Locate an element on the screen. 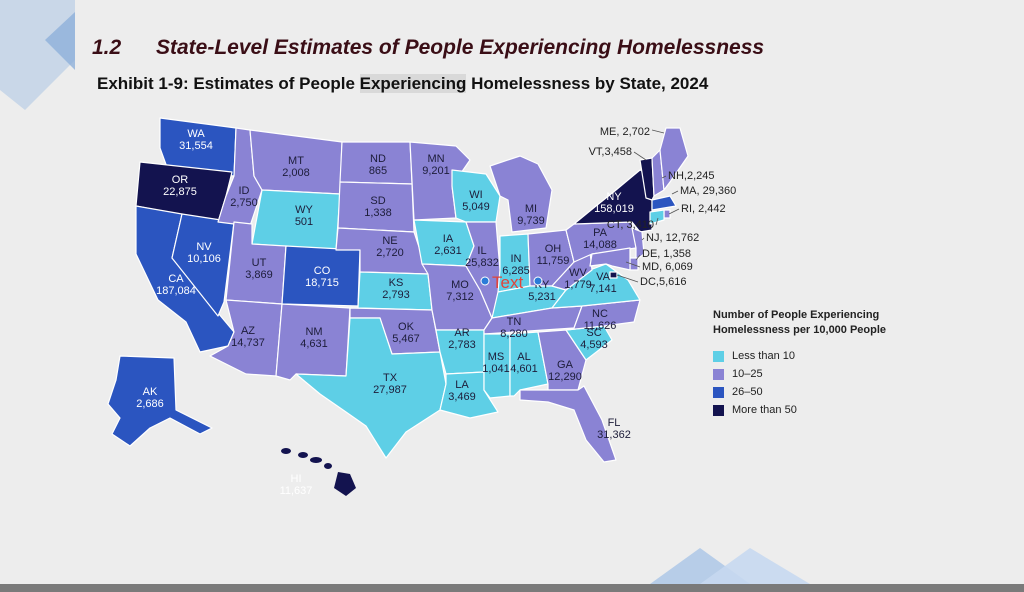 The width and height of the screenshot is (1024, 592). state-callout-nj: NJ, 12,762 is located at coordinates (672, 238).